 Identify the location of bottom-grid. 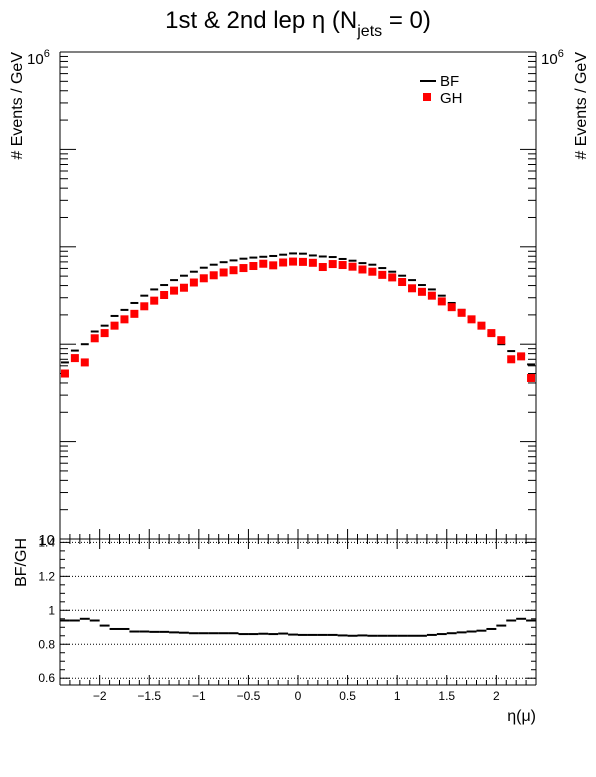
(298, 610).